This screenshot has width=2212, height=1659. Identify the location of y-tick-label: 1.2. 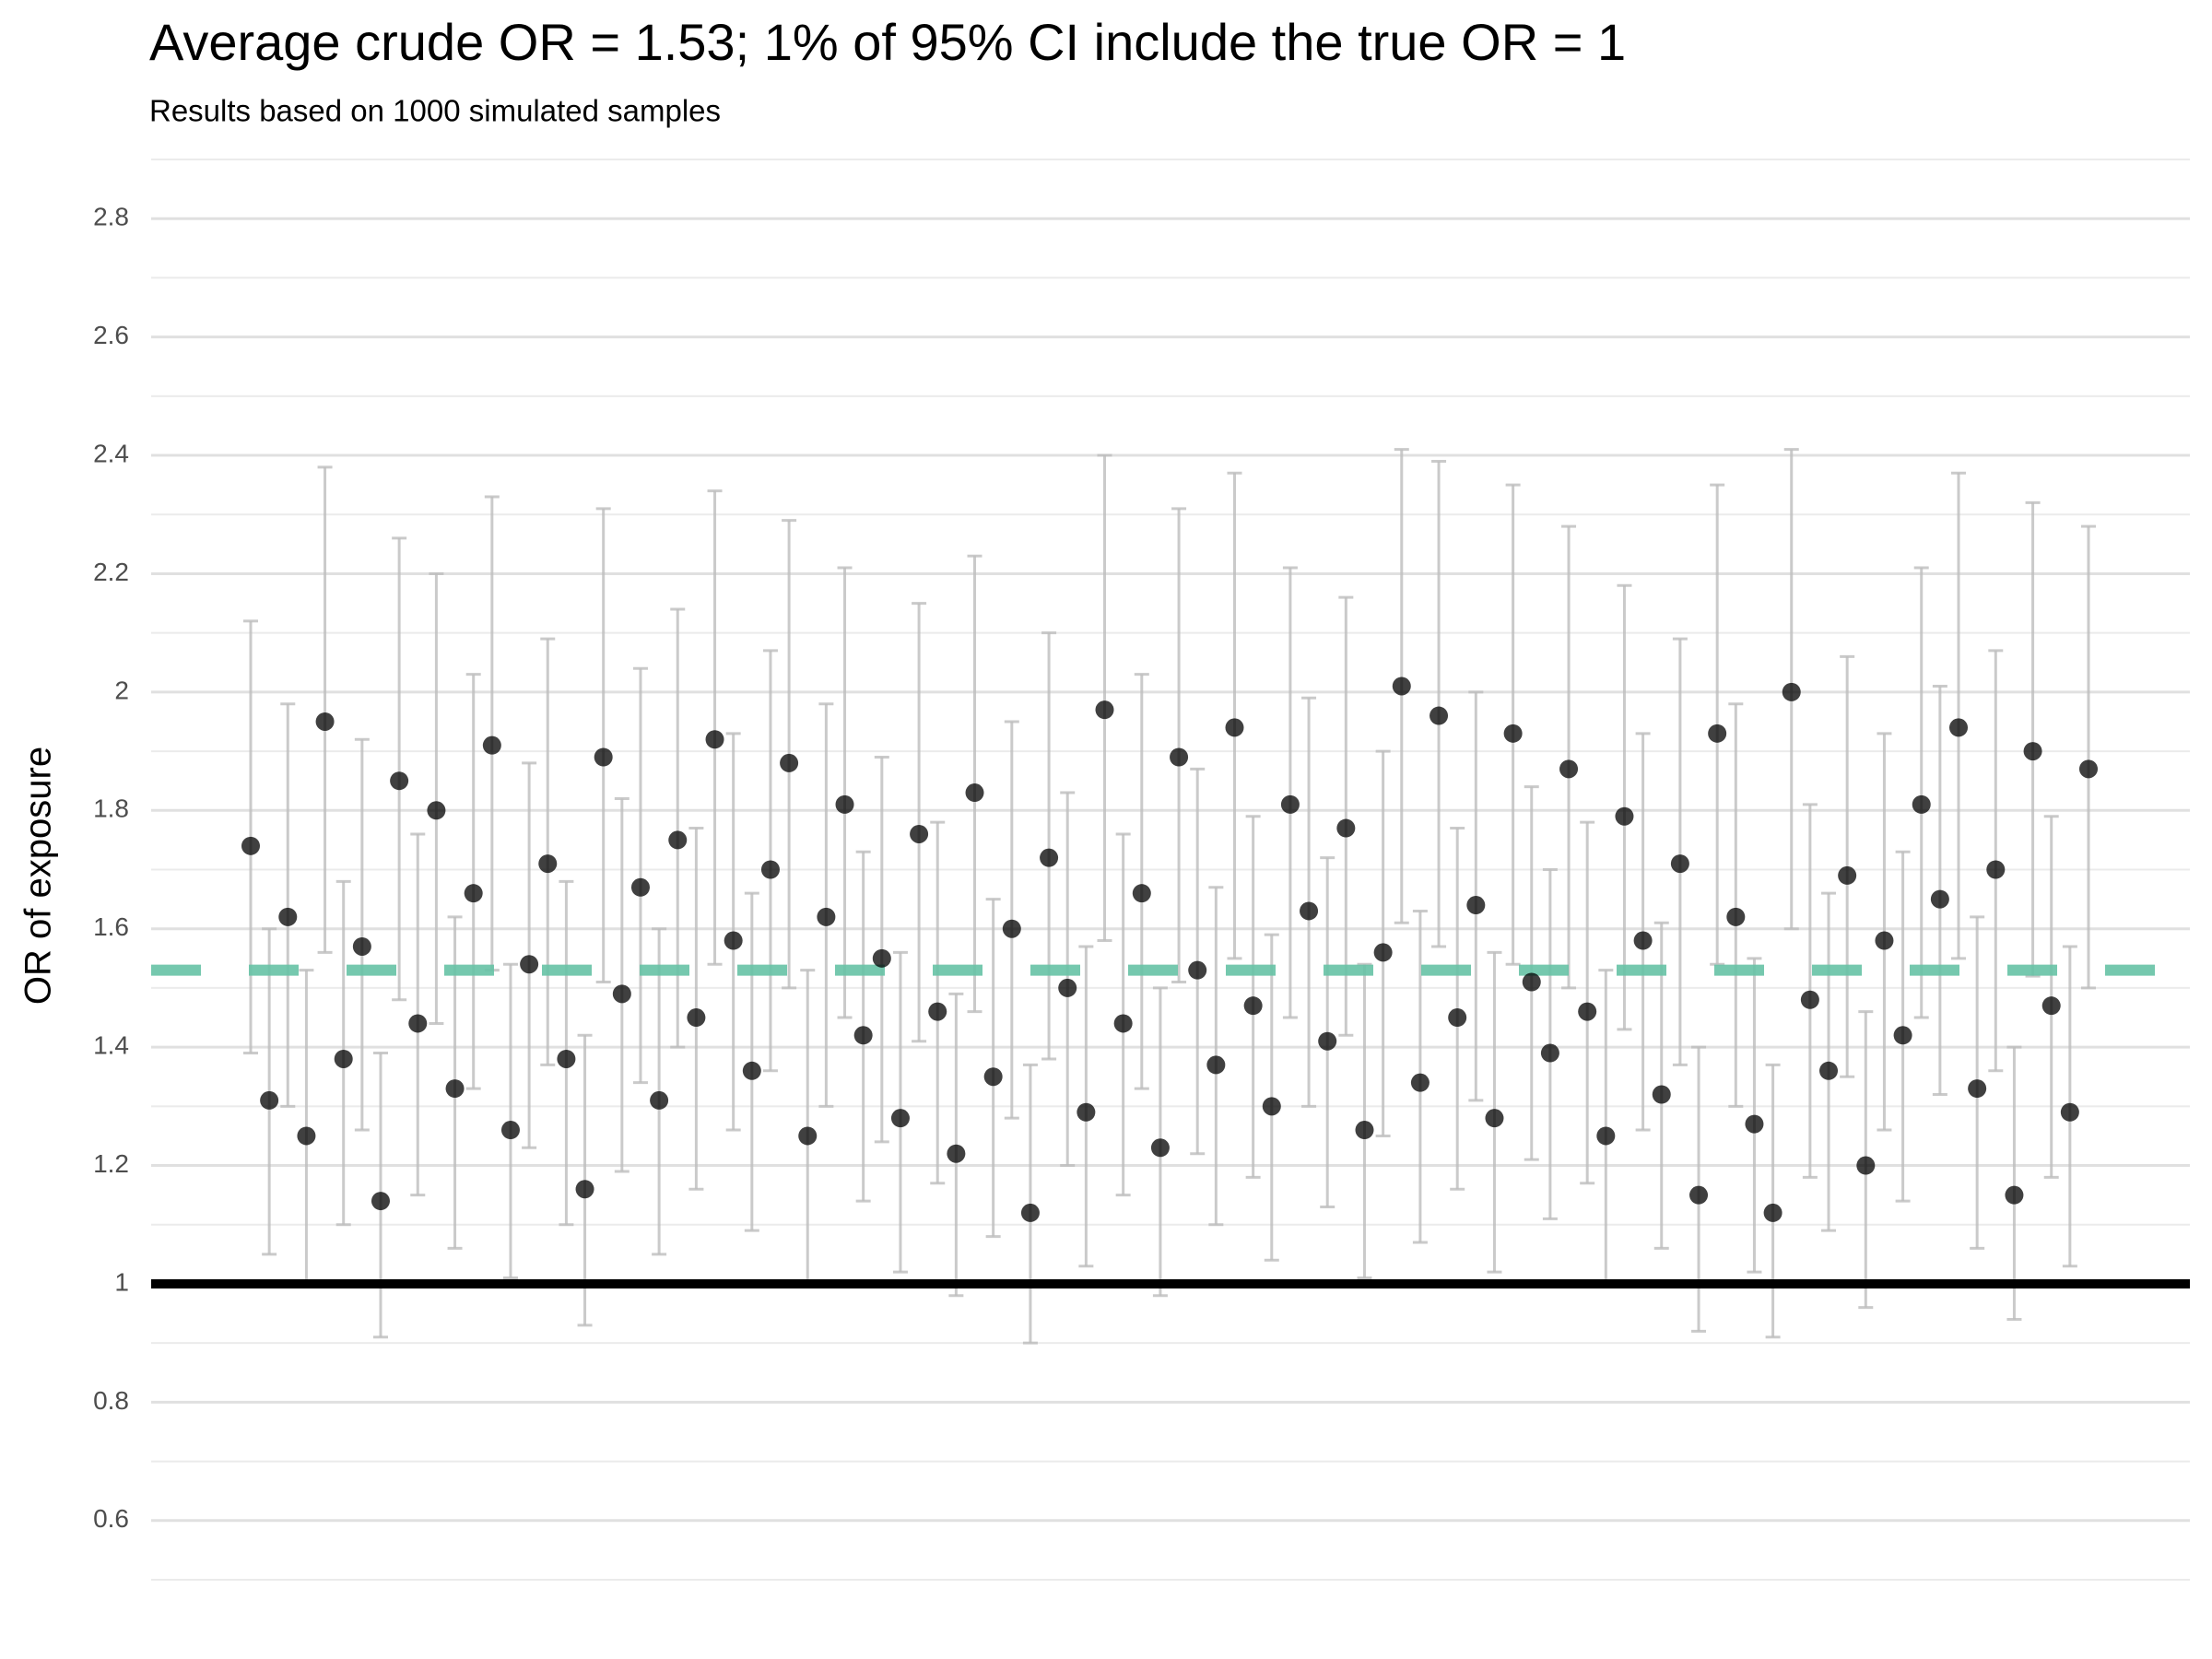
(111, 1163).